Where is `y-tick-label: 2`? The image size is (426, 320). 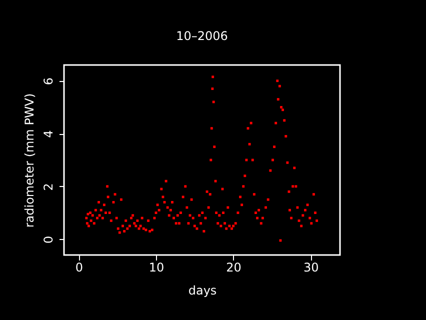
y-tick-label: 2 is located at coordinates (49, 187).